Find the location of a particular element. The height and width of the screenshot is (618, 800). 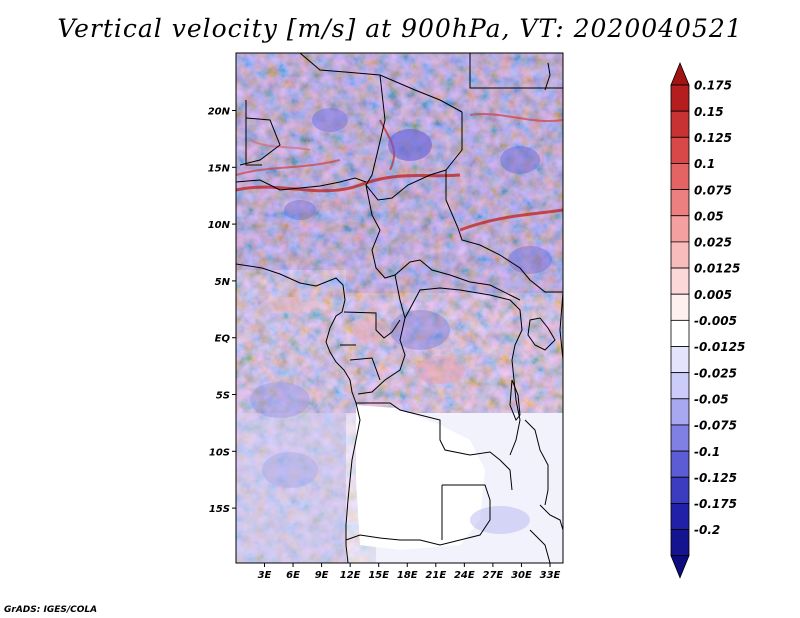

credit-text: GrADS: IGES/COLA is located at coordinates (50, 610).